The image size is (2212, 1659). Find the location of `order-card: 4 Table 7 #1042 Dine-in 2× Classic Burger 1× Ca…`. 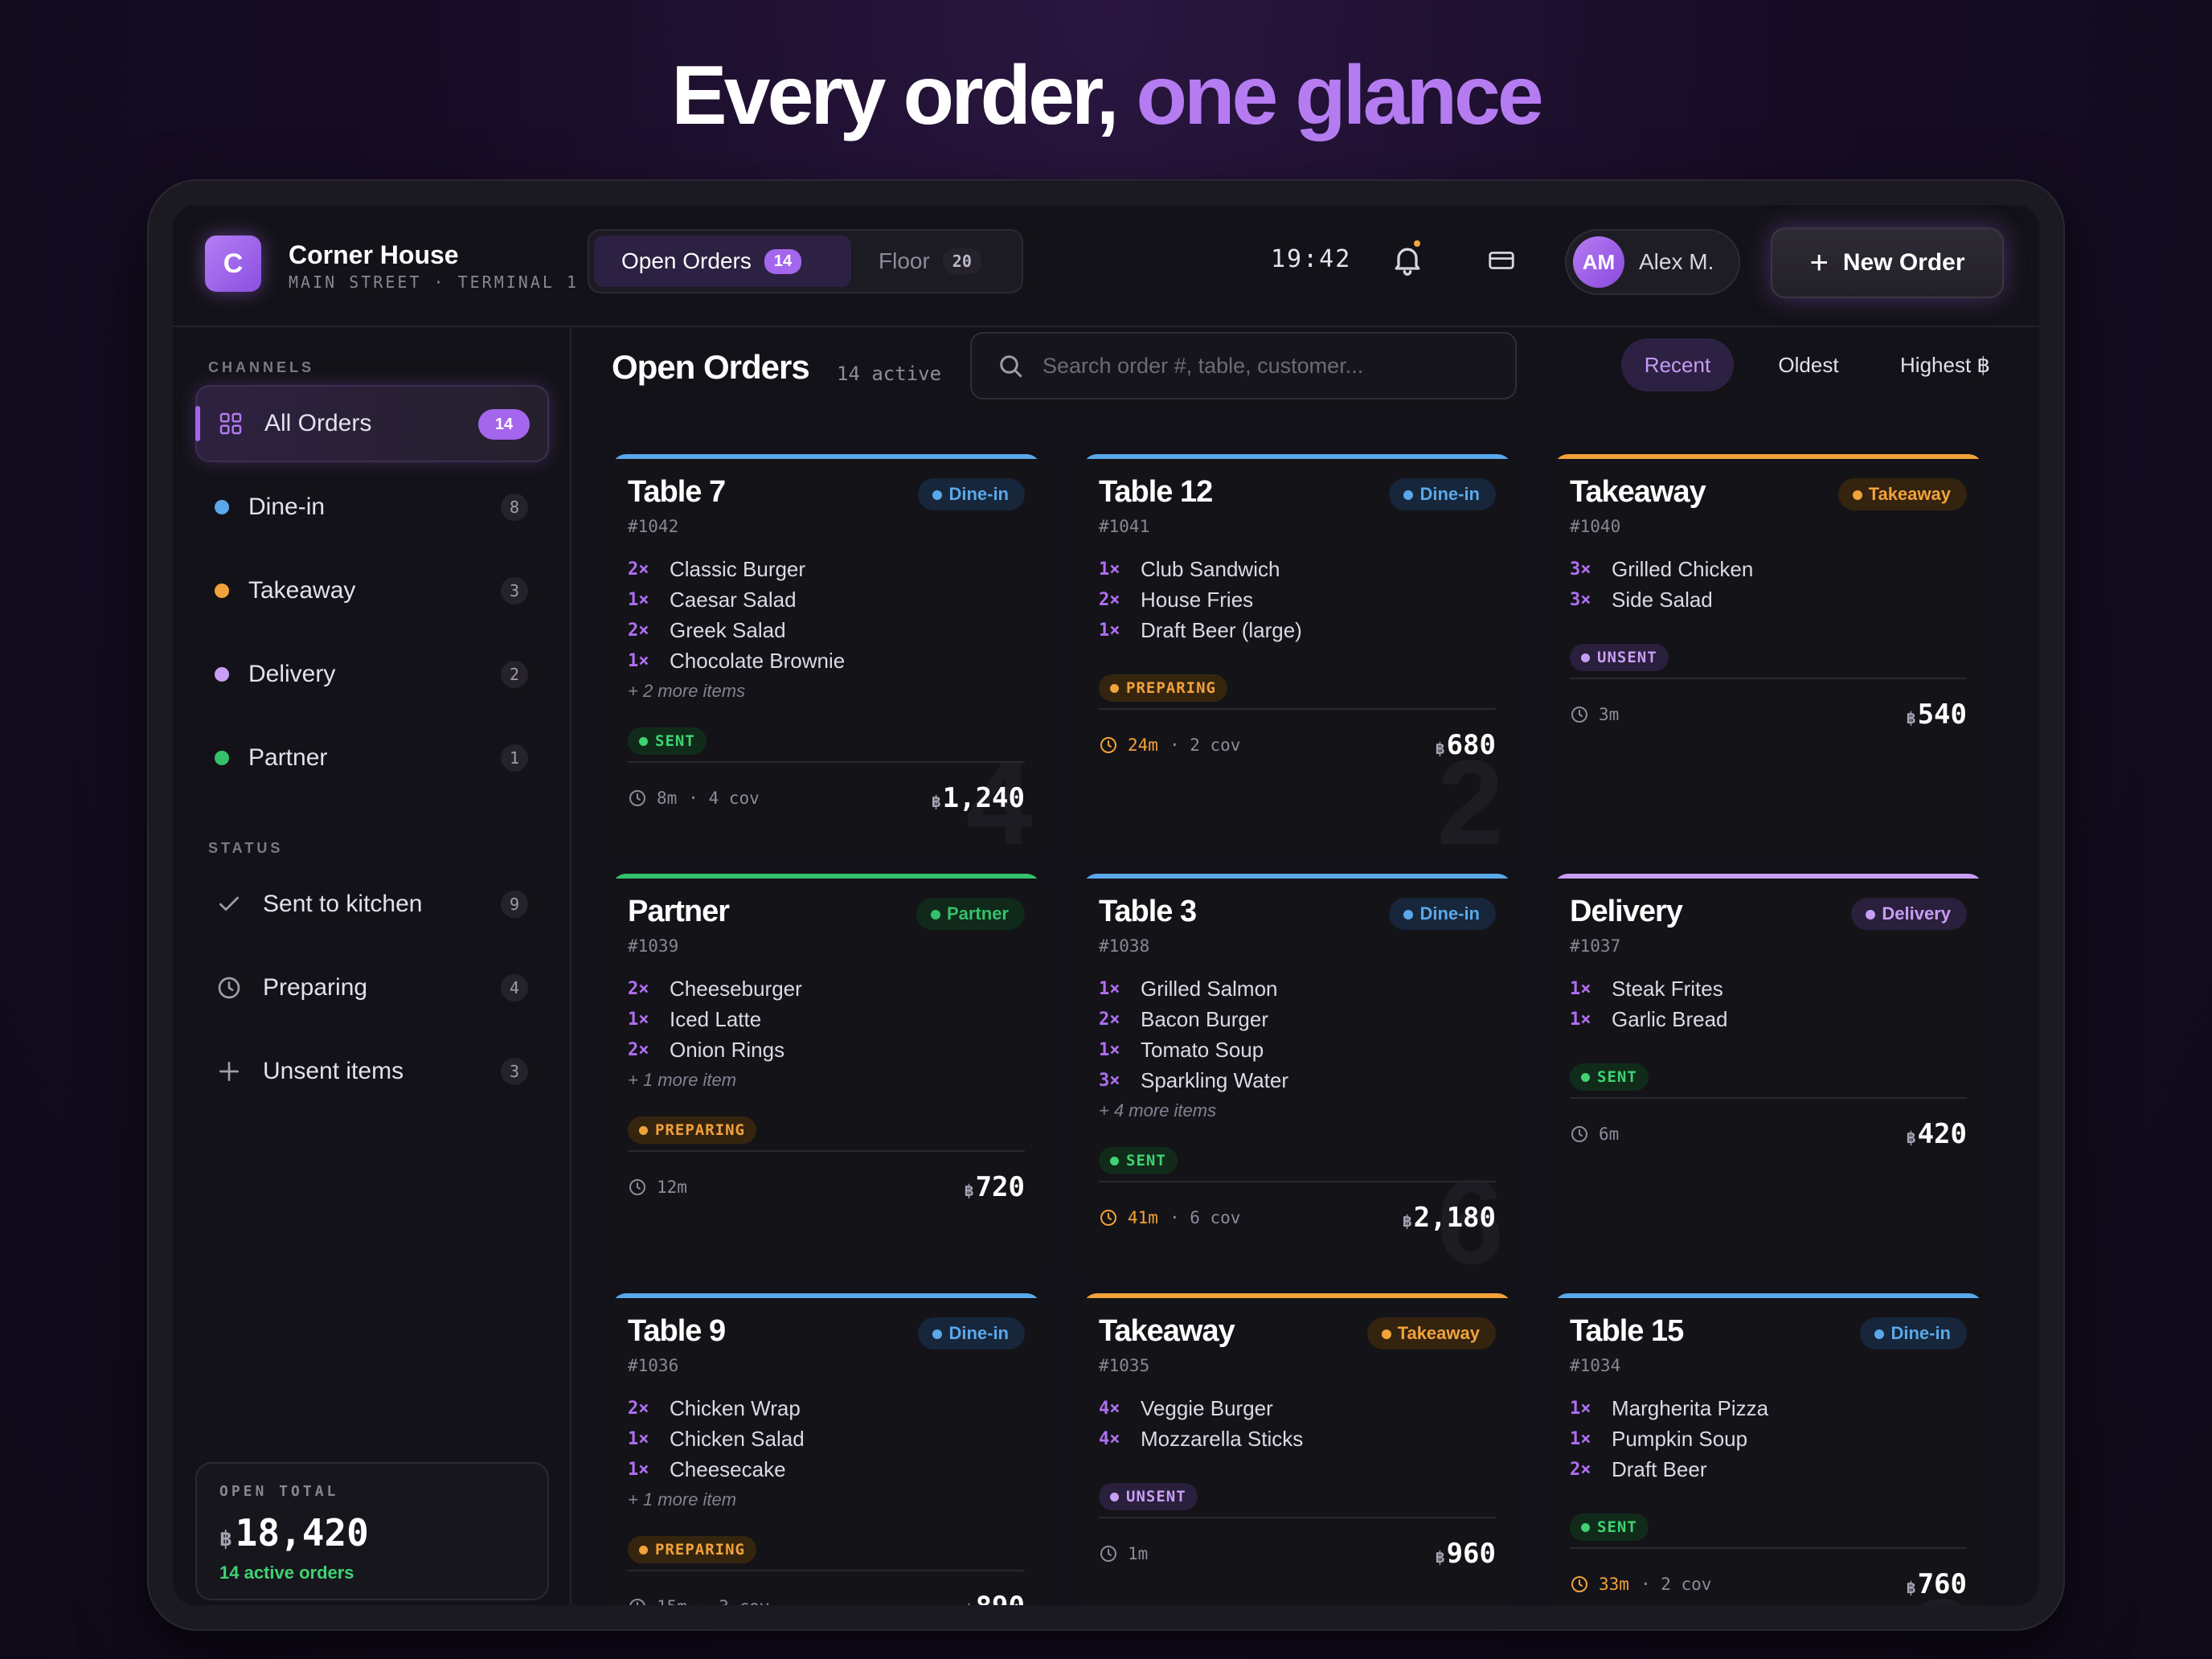

order-card: 4 Table 7 #1042 Dine-in 2× Classic Burger 1× Ca… is located at coordinates (826, 655).